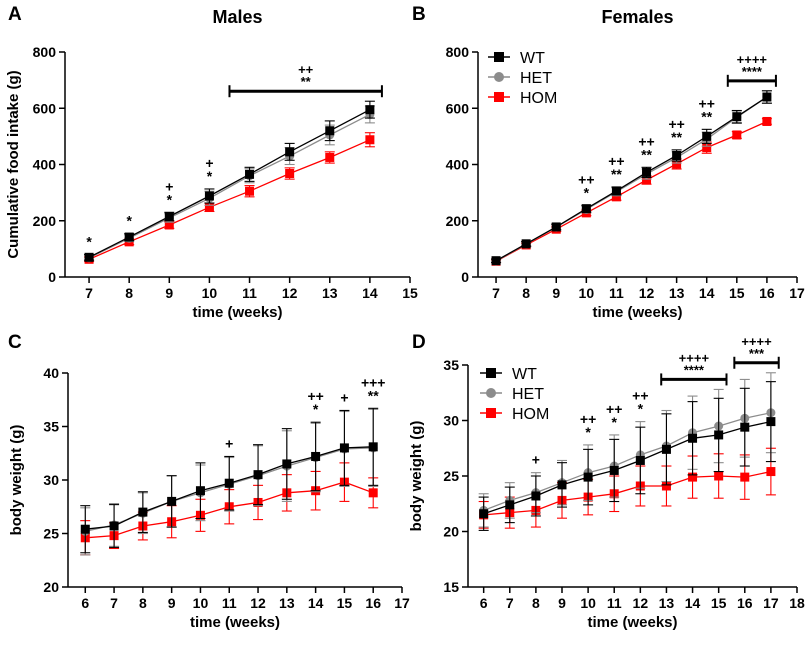 The height and width of the screenshot is (645, 809). What do you see at coordinates (45, 165) in the screenshot?
I see `y-tick-label: 400` at bounding box center [45, 165].